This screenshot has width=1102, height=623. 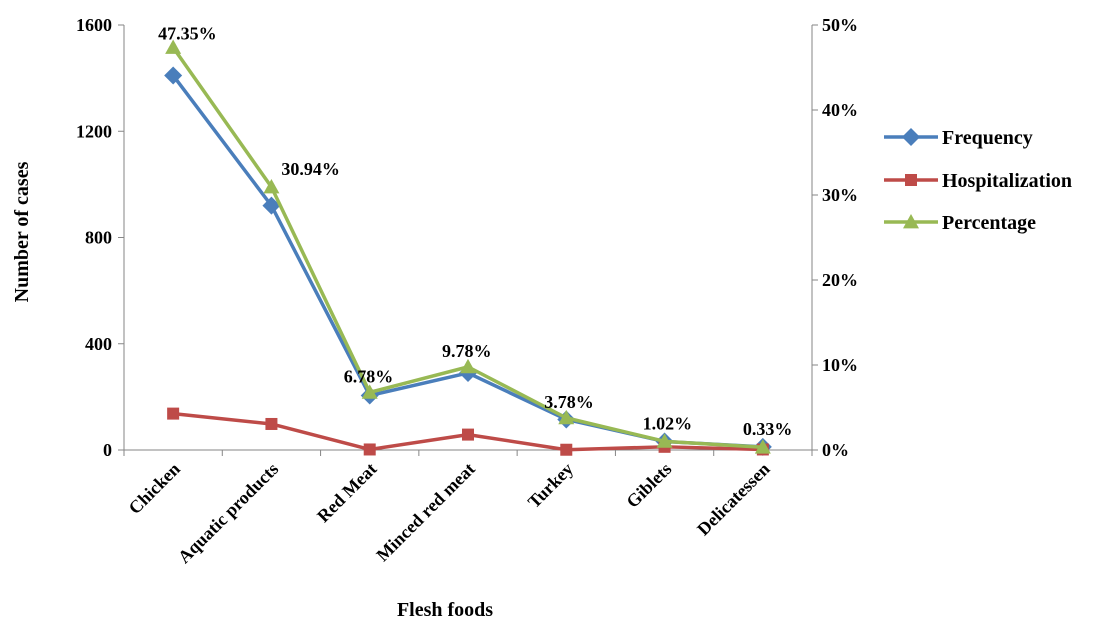 What do you see at coordinates (768, 429) in the screenshot?
I see `percentage-data-label: 0.33%` at bounding box center [768, 429].